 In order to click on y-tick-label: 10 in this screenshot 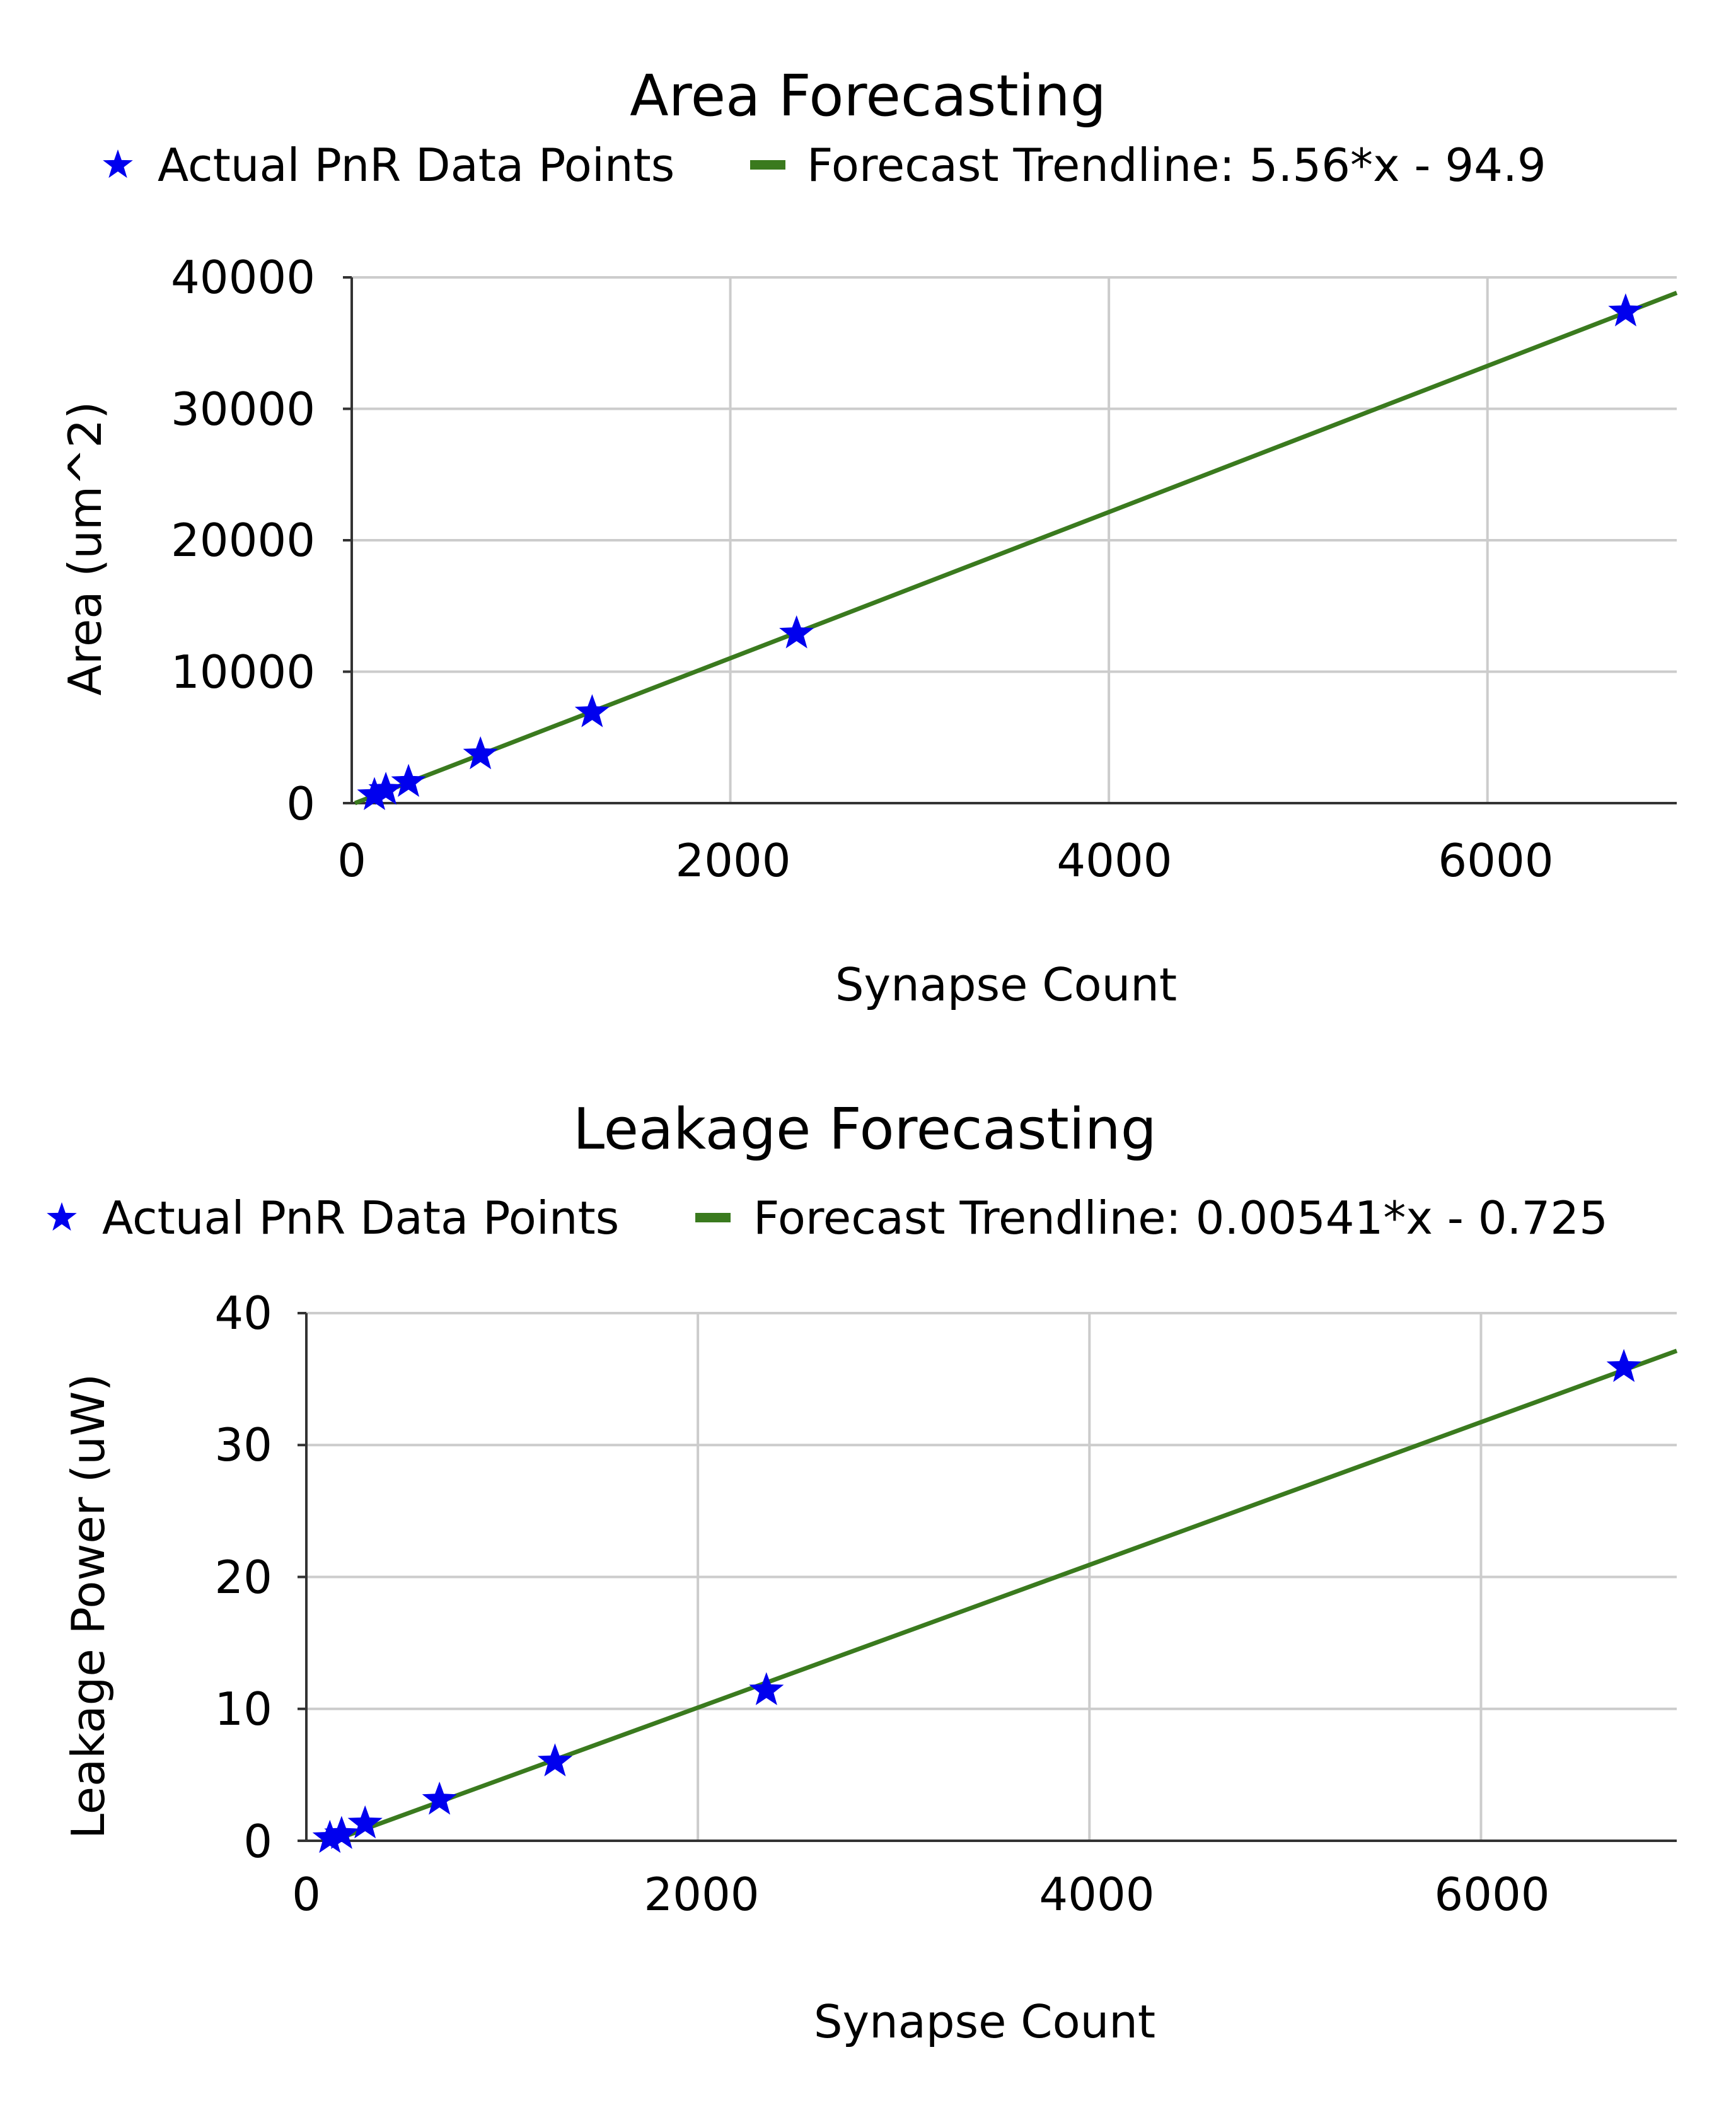, I will do `click(243, 1709)`.